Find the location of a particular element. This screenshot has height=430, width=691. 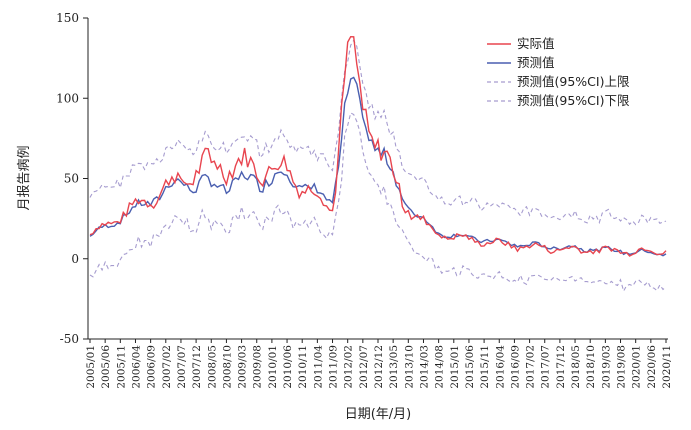

x-tick-label: 2005/06 is located at coordinates (106, 367).